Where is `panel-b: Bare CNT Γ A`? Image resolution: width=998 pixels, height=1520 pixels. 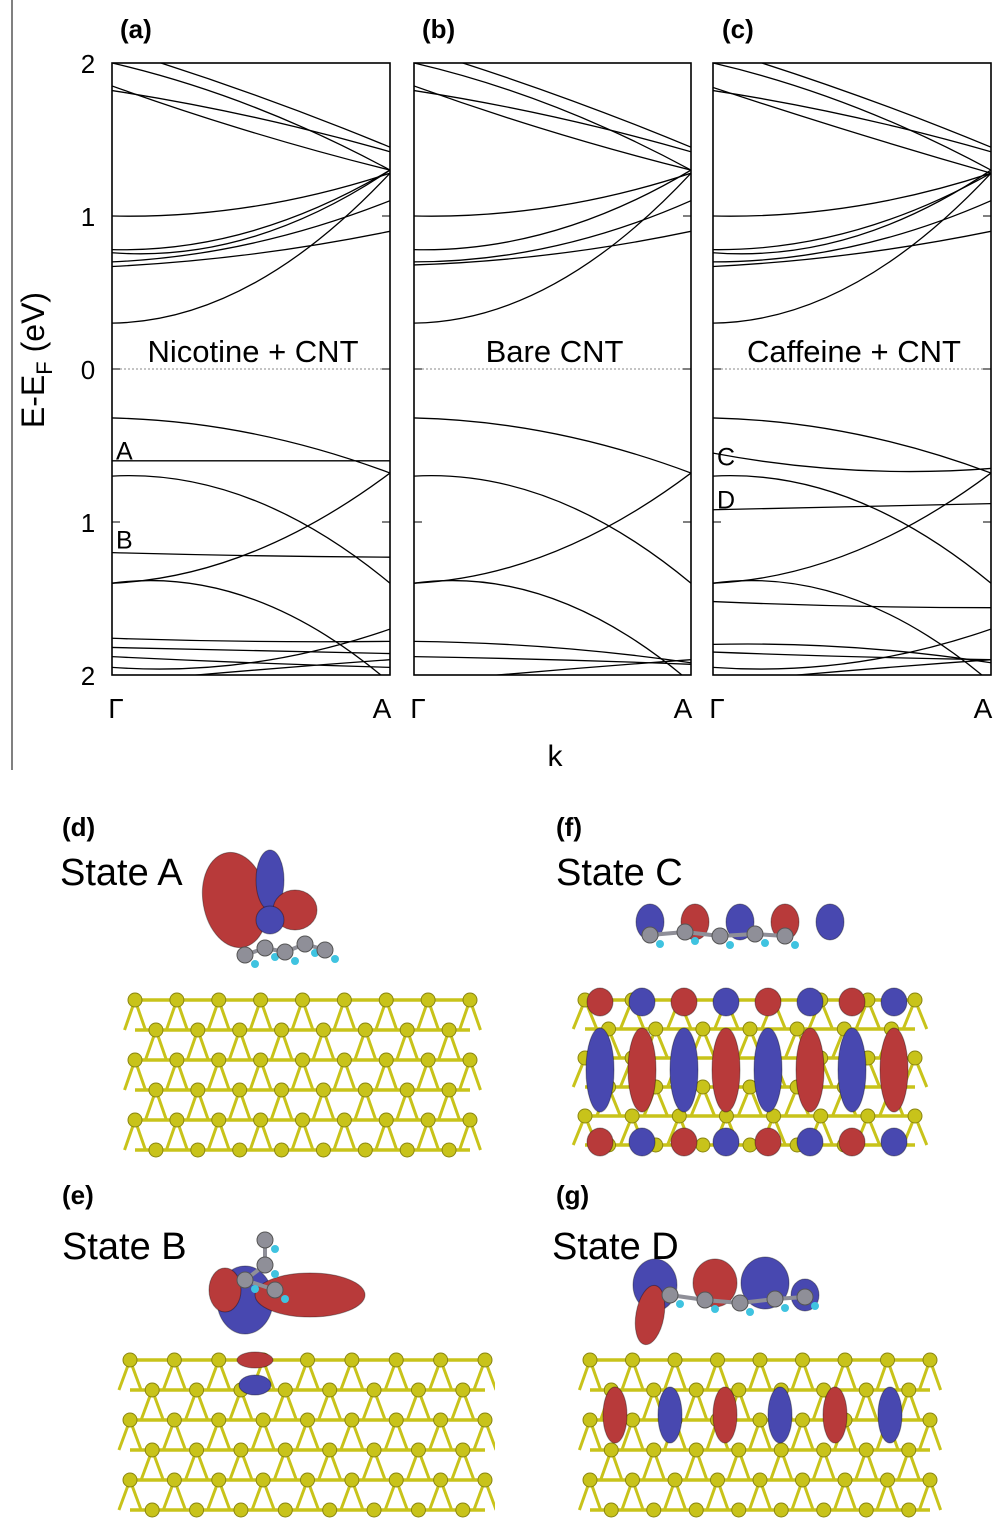 panel-b: Bare CNT Γ A is located at coordinates (551, 393).